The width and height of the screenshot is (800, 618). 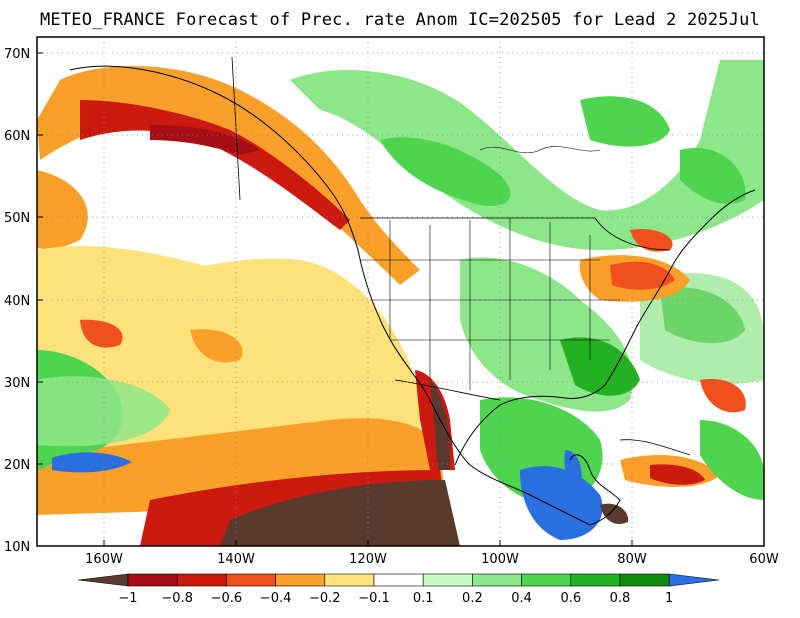 What do you see at coordinates (163, 293) in the screenshot?
I see `north-pacific-yellow` at bounding box center [163, 293].